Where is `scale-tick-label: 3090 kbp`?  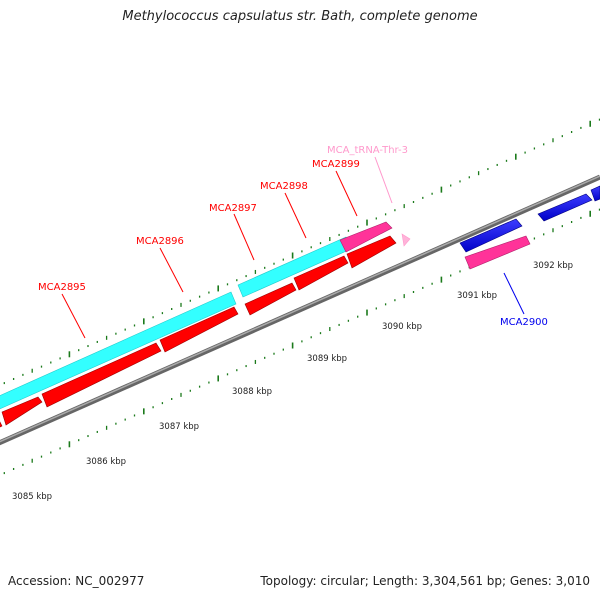 scale-tick-label: 3090 kbp is located at coordinates (402, 327).